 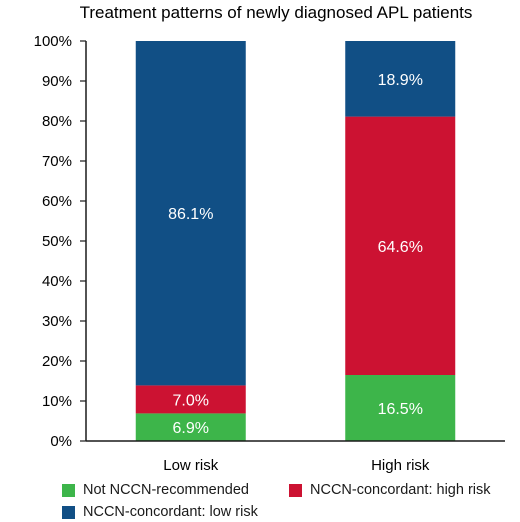 I want to click on bar-data-label: 6.9%, so click(x=191, y=428).